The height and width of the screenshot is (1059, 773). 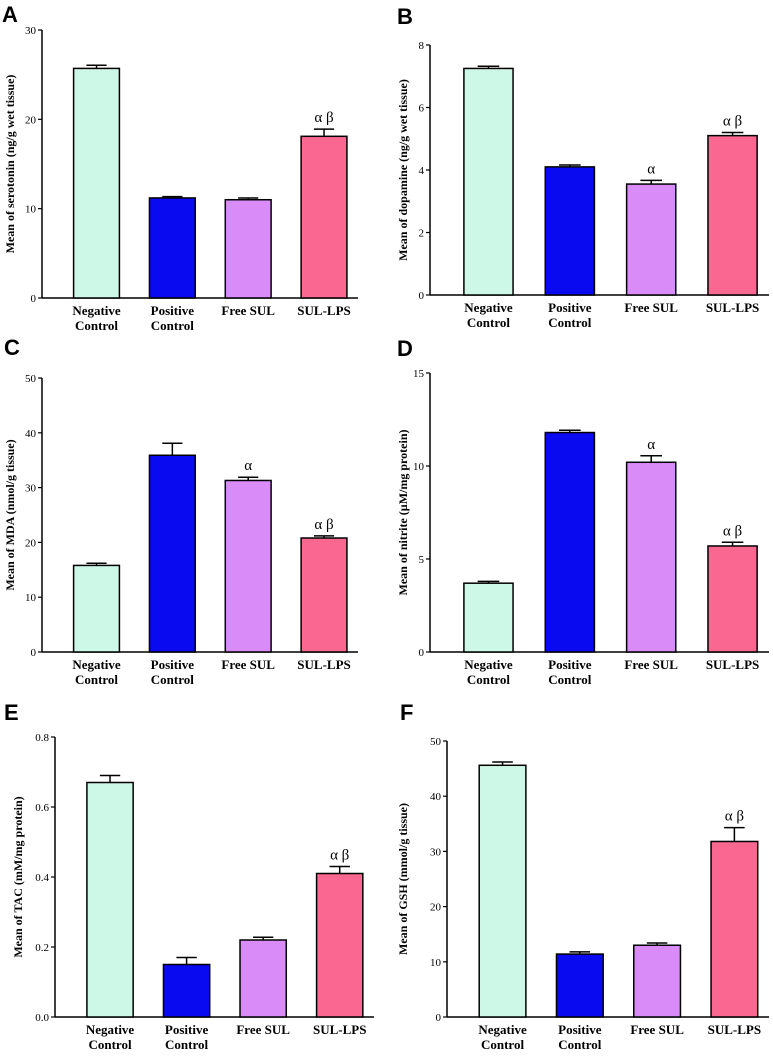 What do you see at coordinates (18, 876) in the screenshot?
I see `y-axis-label: Mean of TAC (mM/mg protein)` at bounding box center [18, 876].